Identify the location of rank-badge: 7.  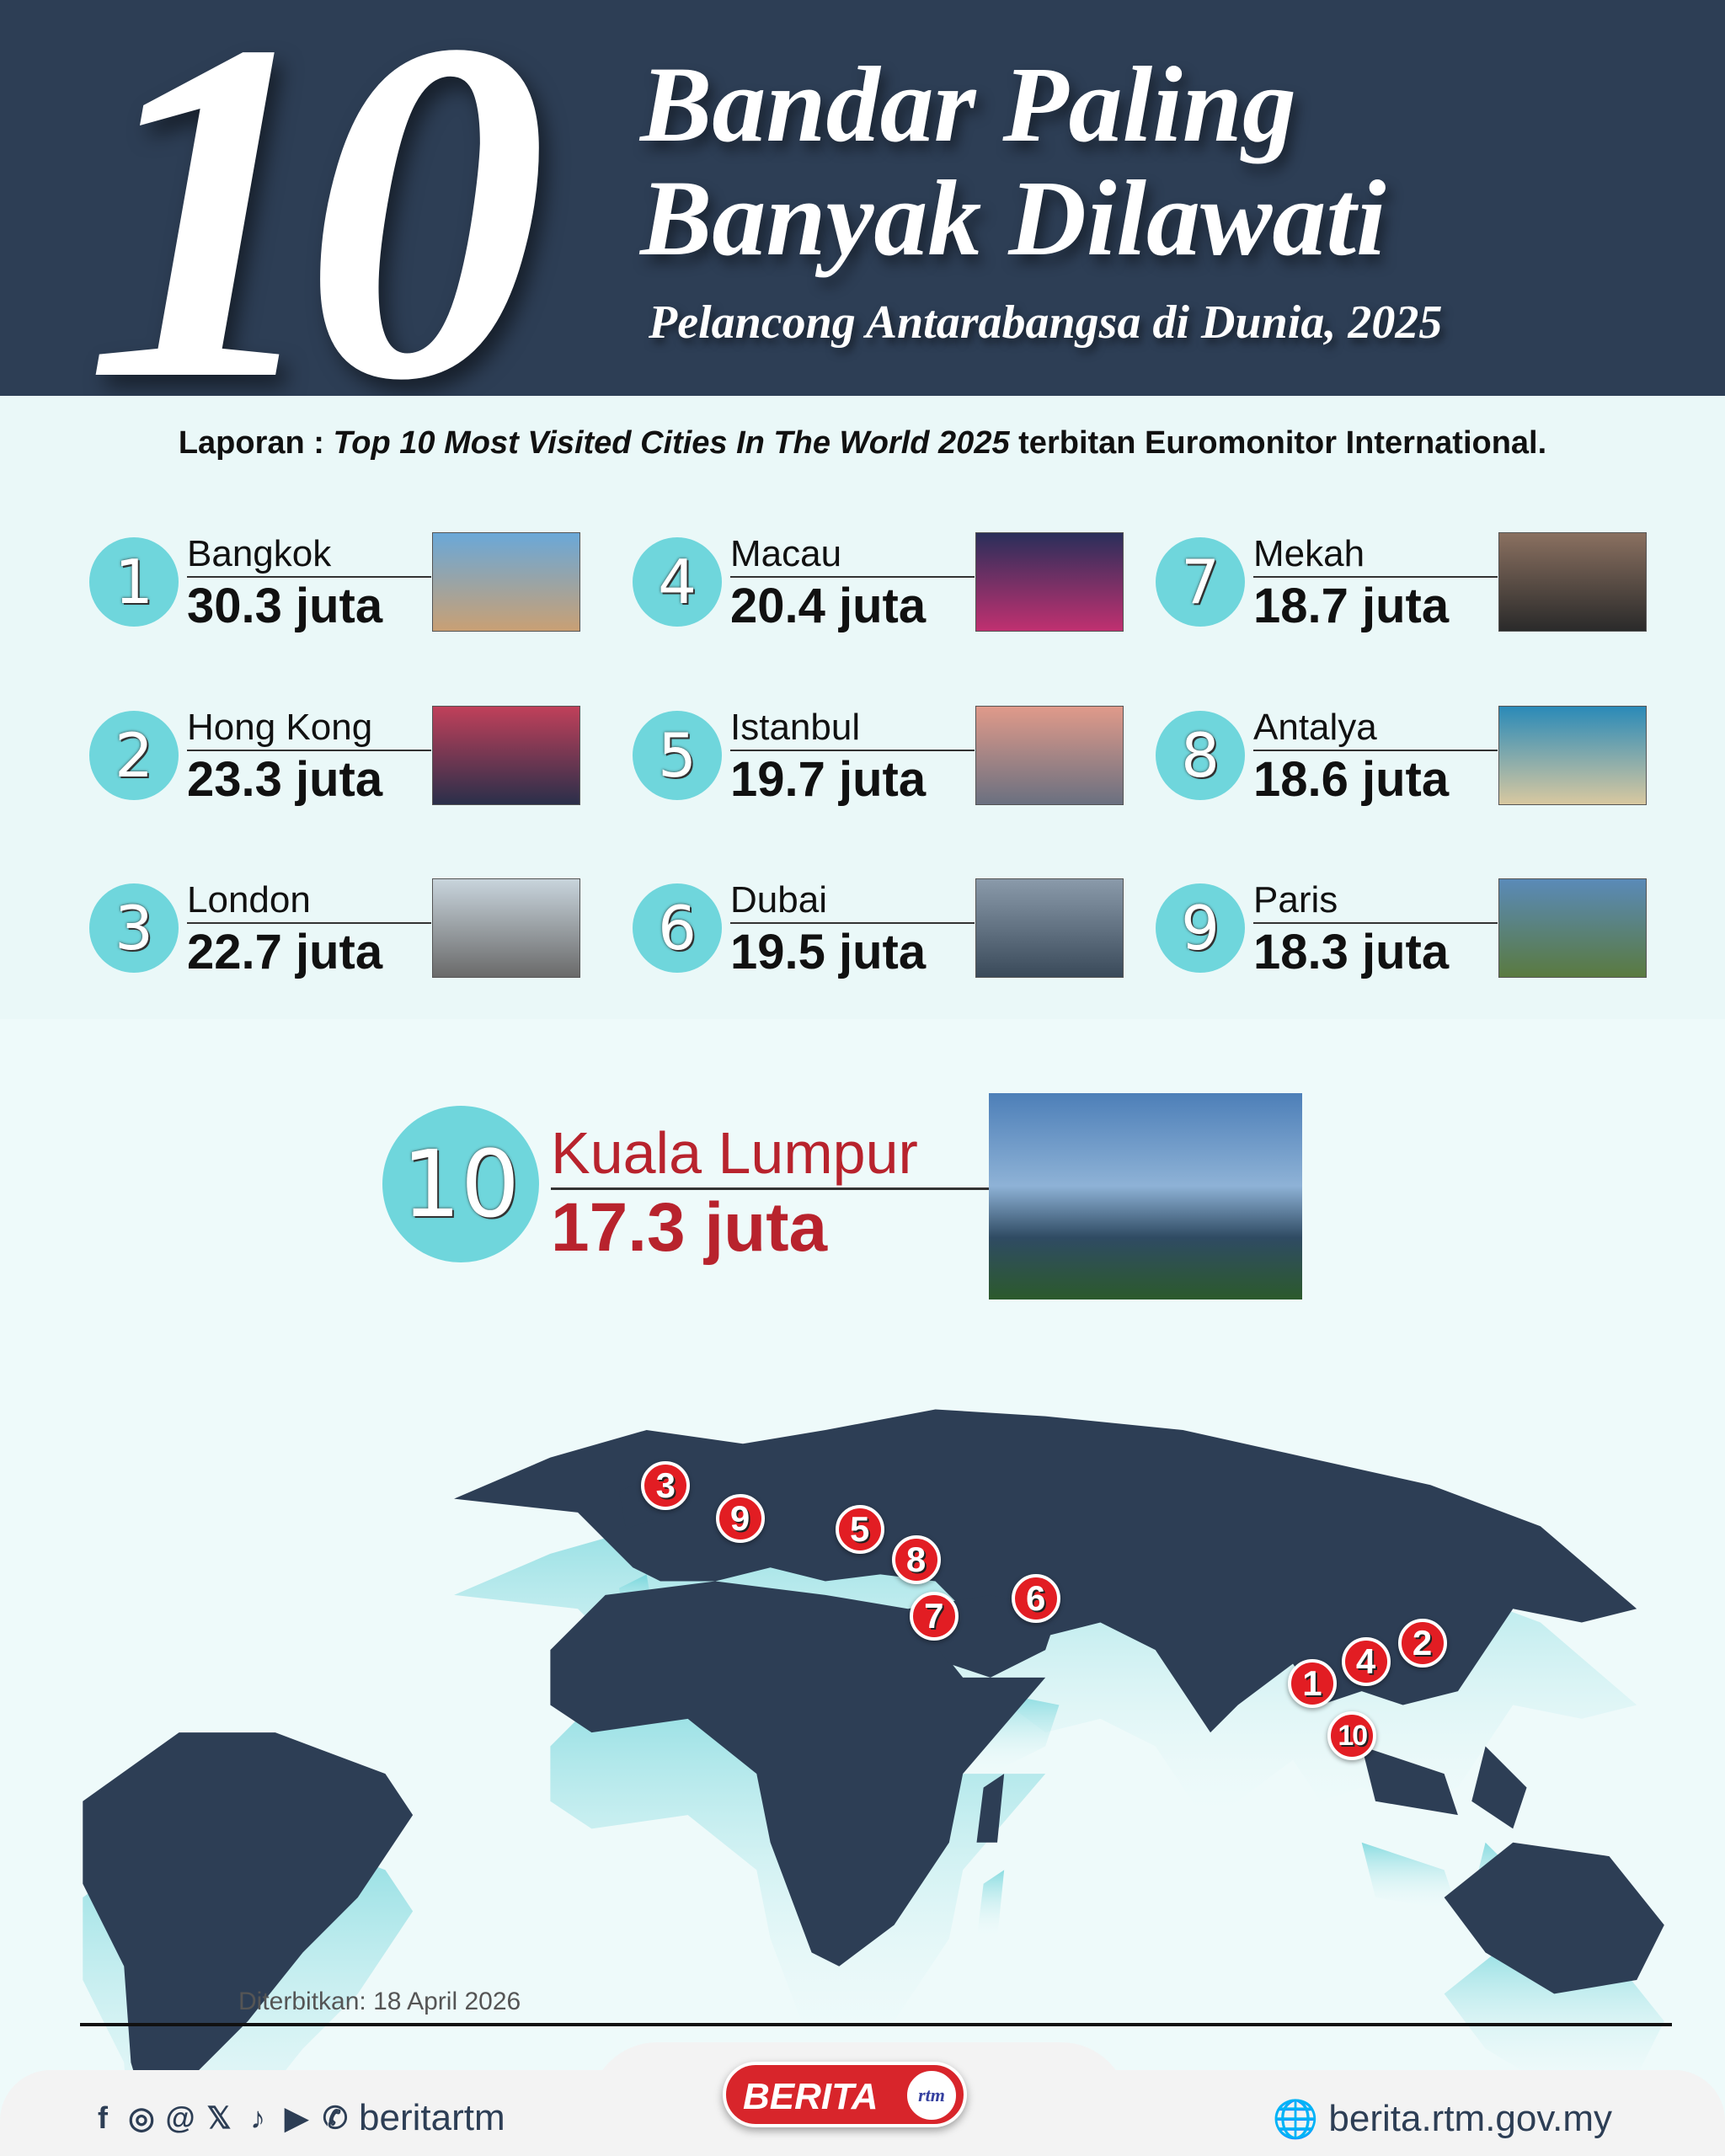
(1200, 582).